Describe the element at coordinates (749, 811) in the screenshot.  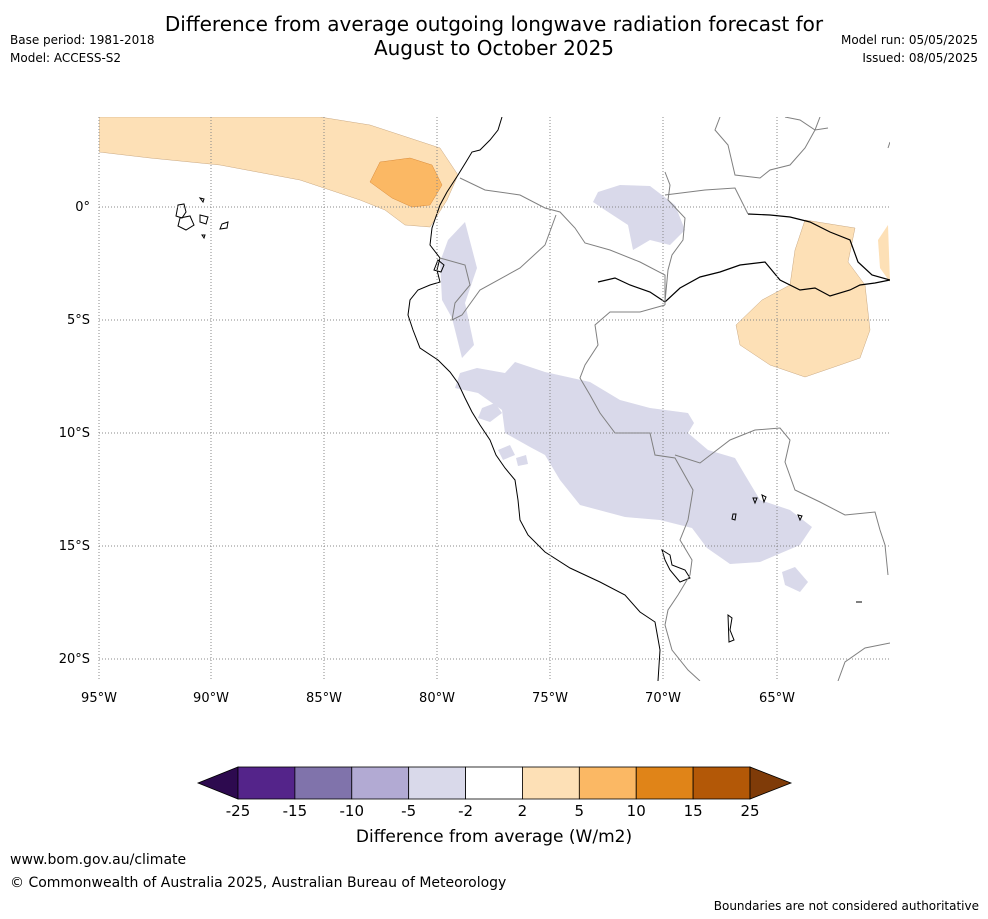
I see `colorbar-tick-label: 25` at that location.